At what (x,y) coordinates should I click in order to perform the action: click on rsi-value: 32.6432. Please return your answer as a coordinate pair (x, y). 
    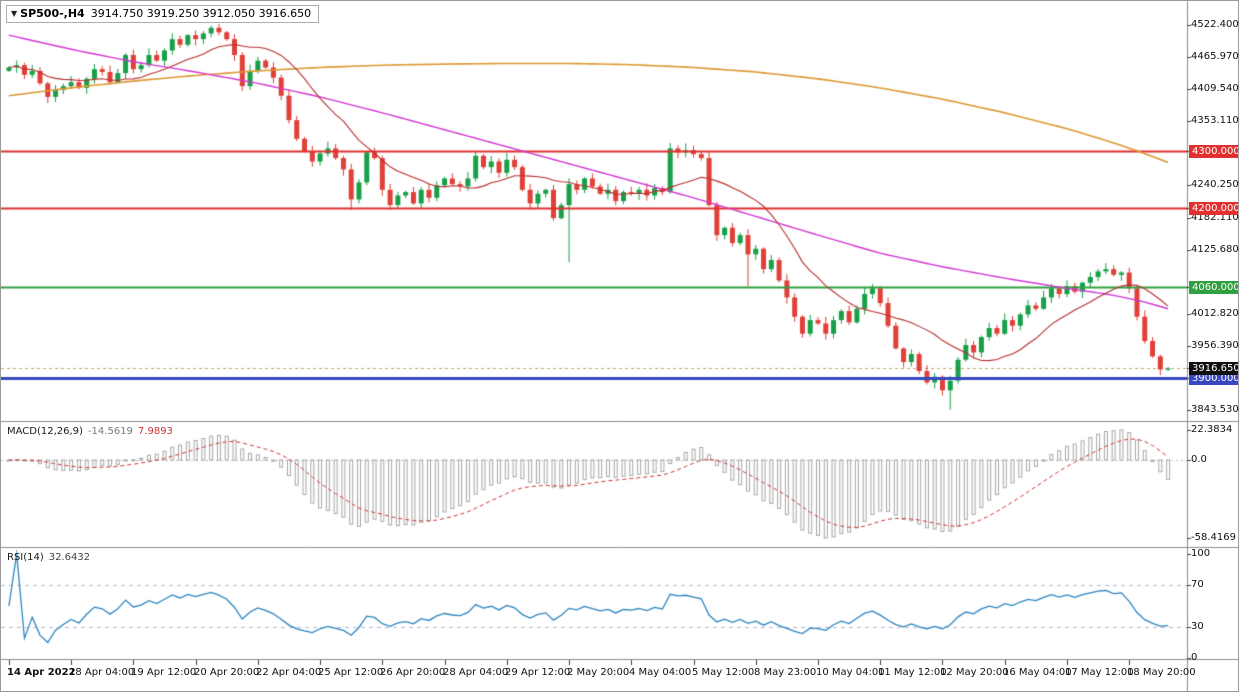
    Looking at the image, I should click on (69, 557).